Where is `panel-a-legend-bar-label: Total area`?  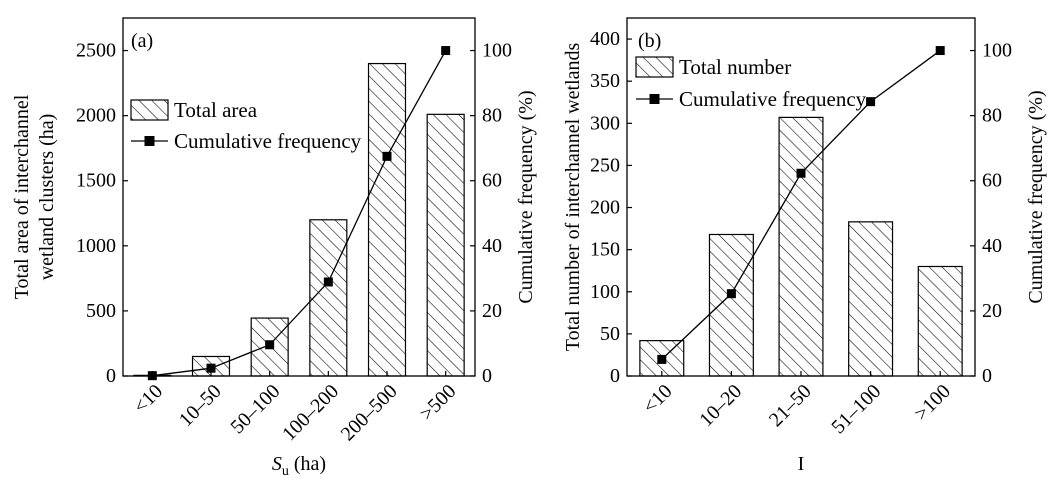
panel-a-legend-bar-label: Total area is located at coordinates (216, 110).